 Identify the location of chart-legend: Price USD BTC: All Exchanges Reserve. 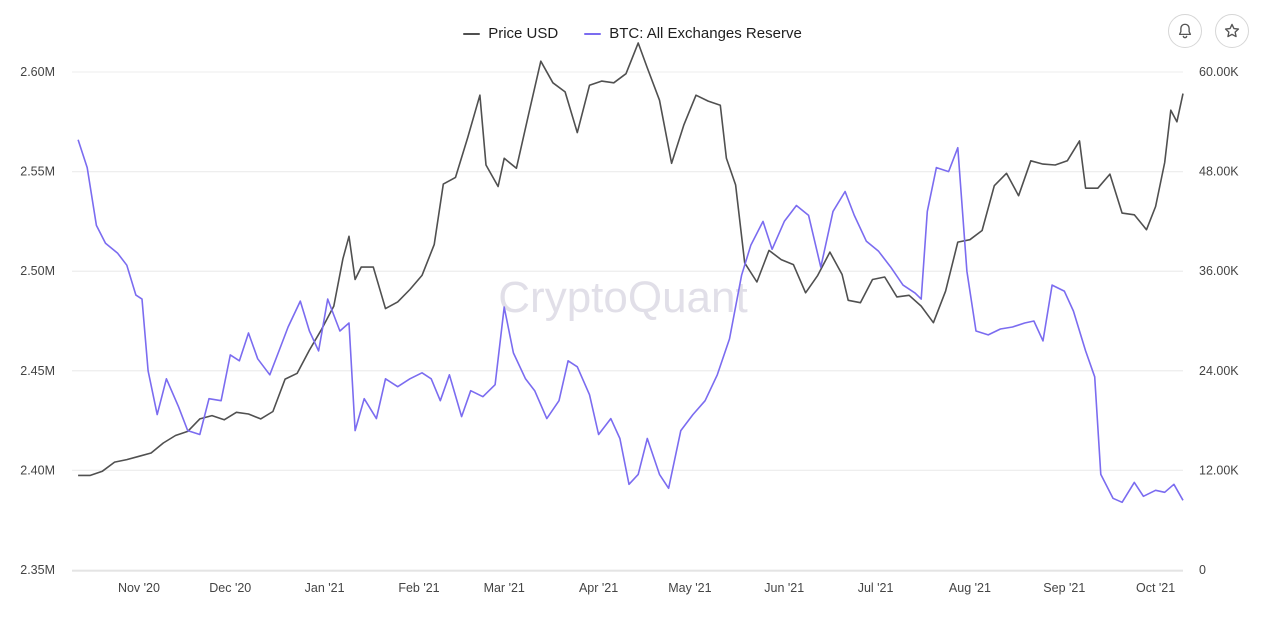
(632, 33).